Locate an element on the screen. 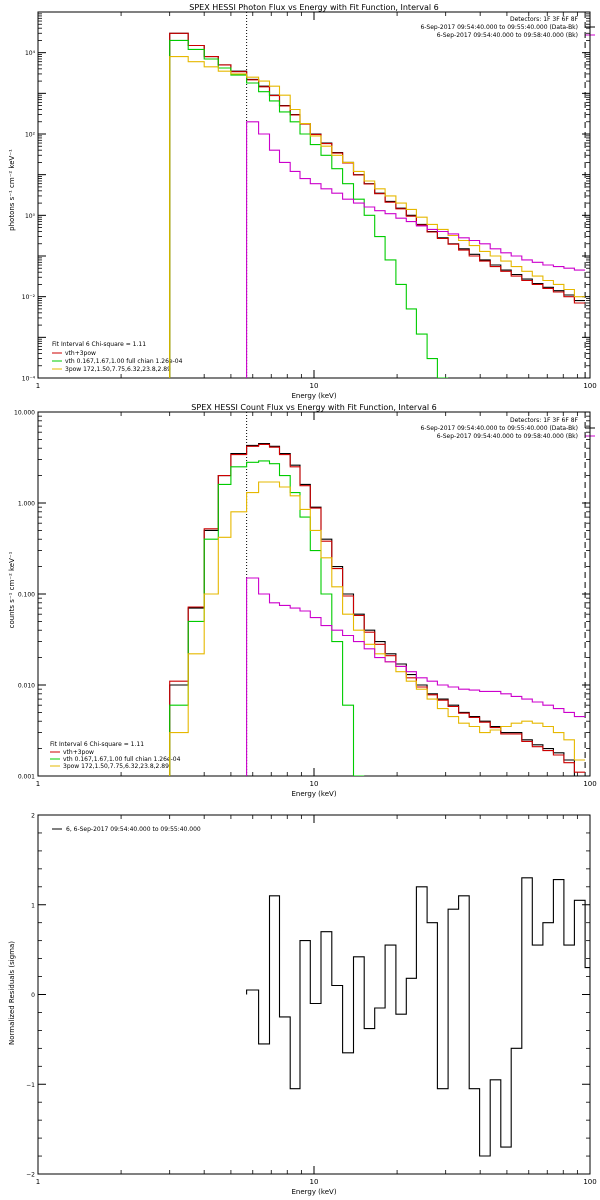 This screenshot has height=1200, width=600. y-tick-label: 10⁻² is located at coordinates (29, 297).